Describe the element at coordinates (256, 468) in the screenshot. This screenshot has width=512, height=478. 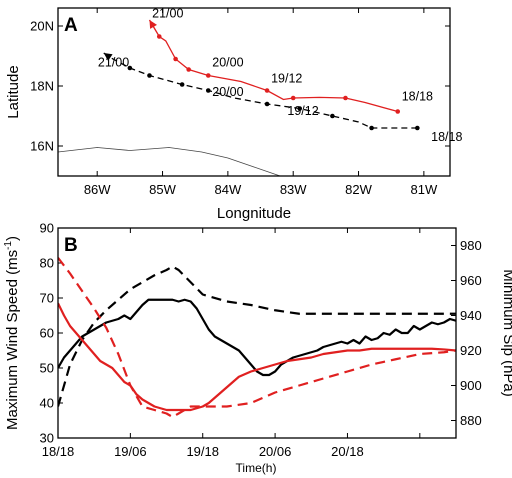
I see `panel-b-x-axis-label: Time(h)` at that location.